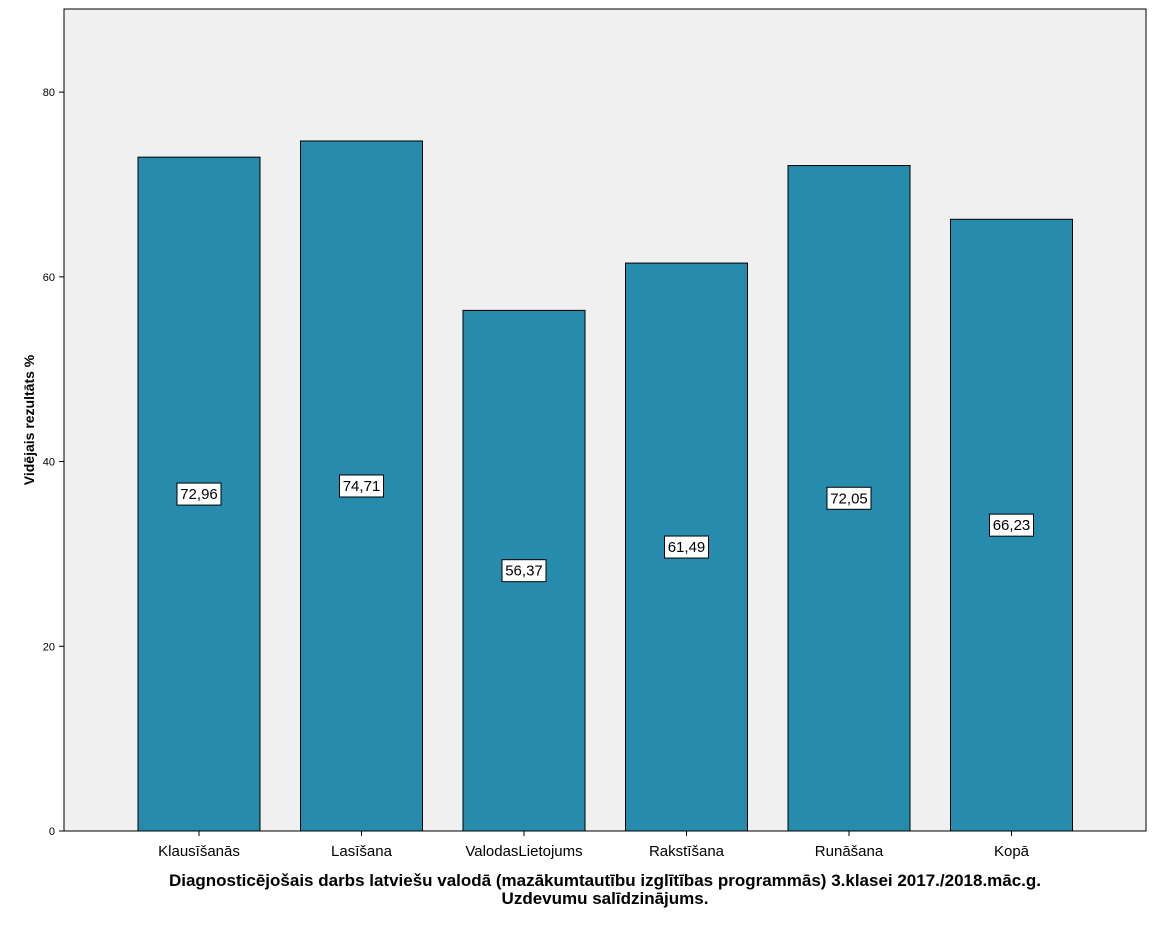 This screenshot has height=926, width=1158. I want to click on value-label: 61,49, so click(687, 547).